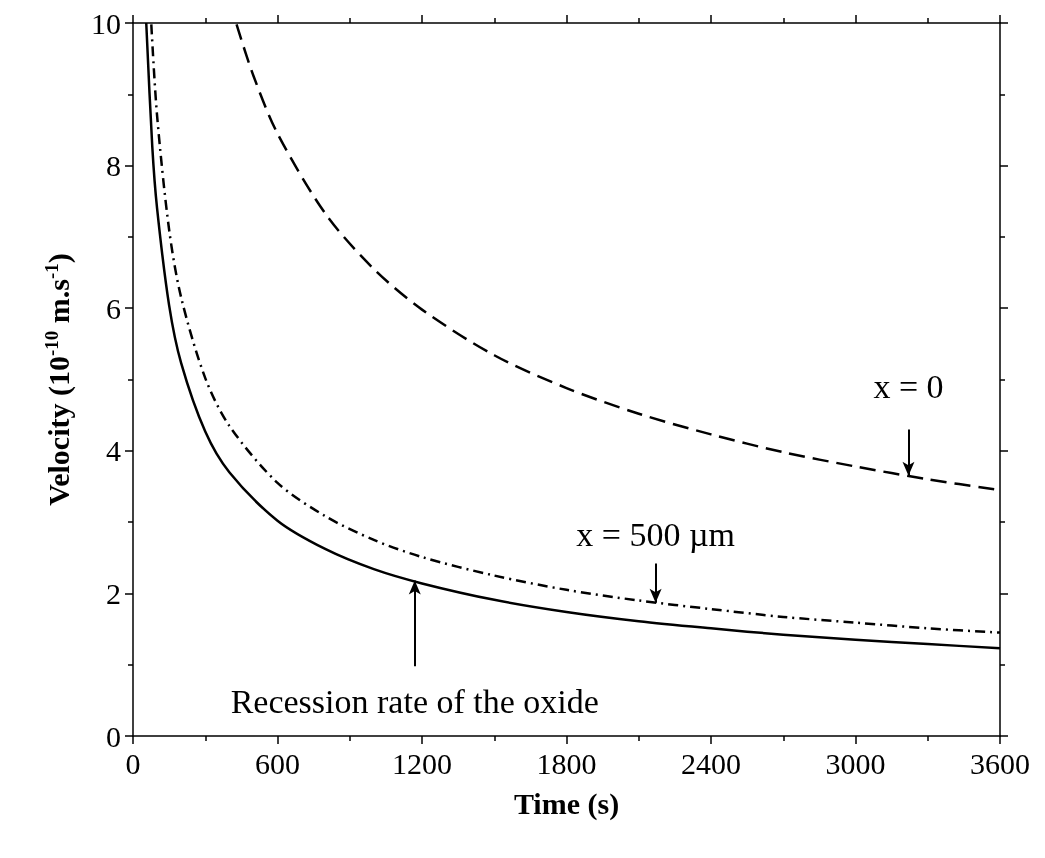 This screenshot has width=1045, height=858. I want to click on annotation: x = 500 µm, so click(655, 535).